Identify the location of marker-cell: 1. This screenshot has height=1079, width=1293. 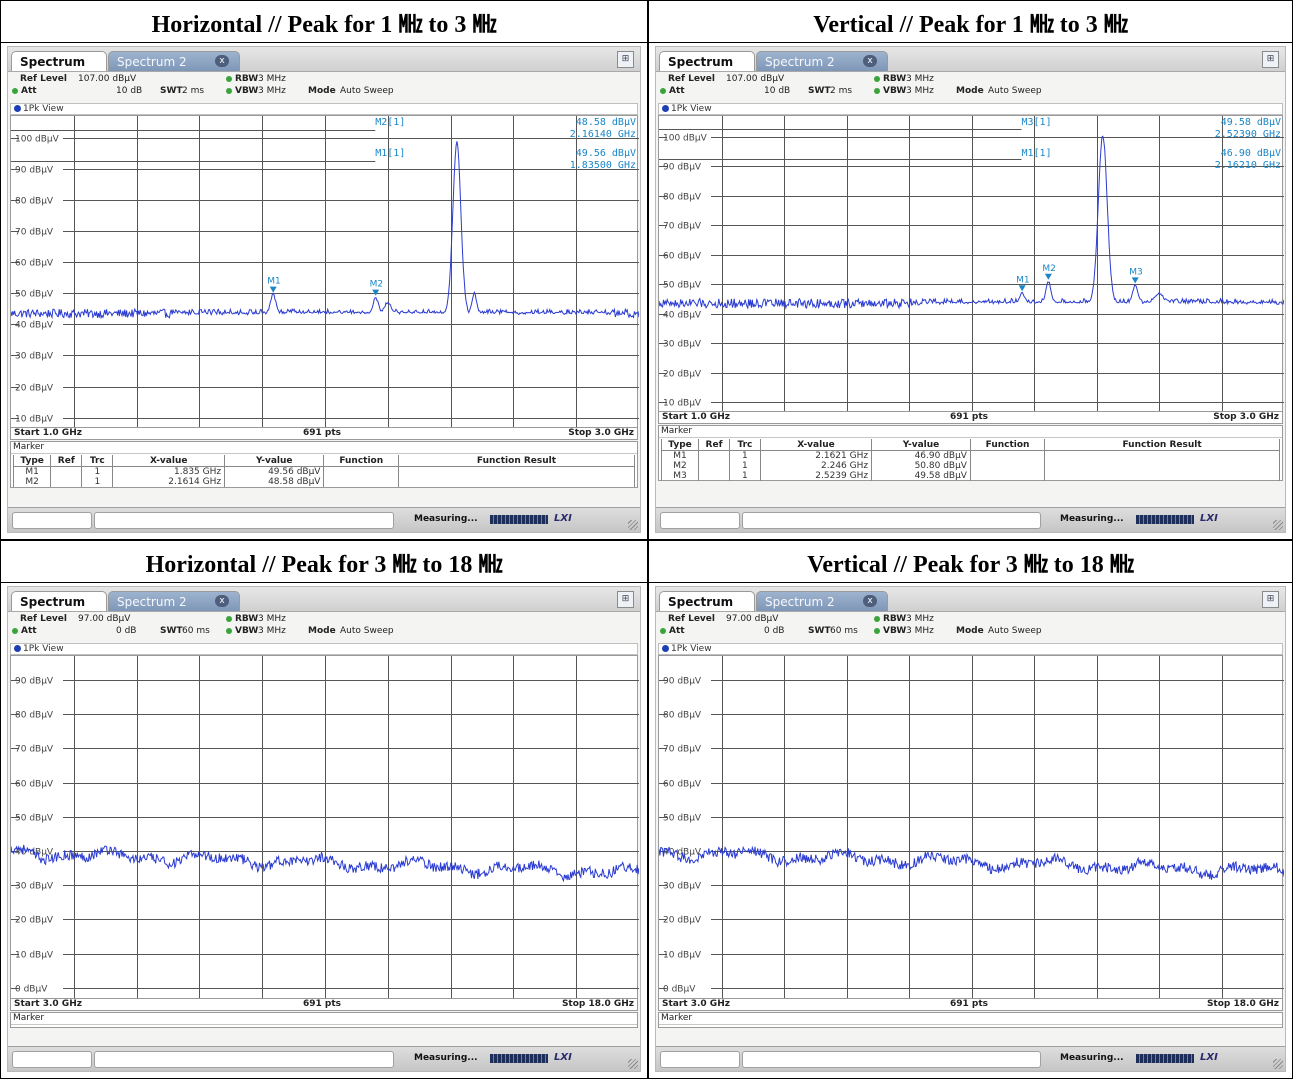
(744, 455).